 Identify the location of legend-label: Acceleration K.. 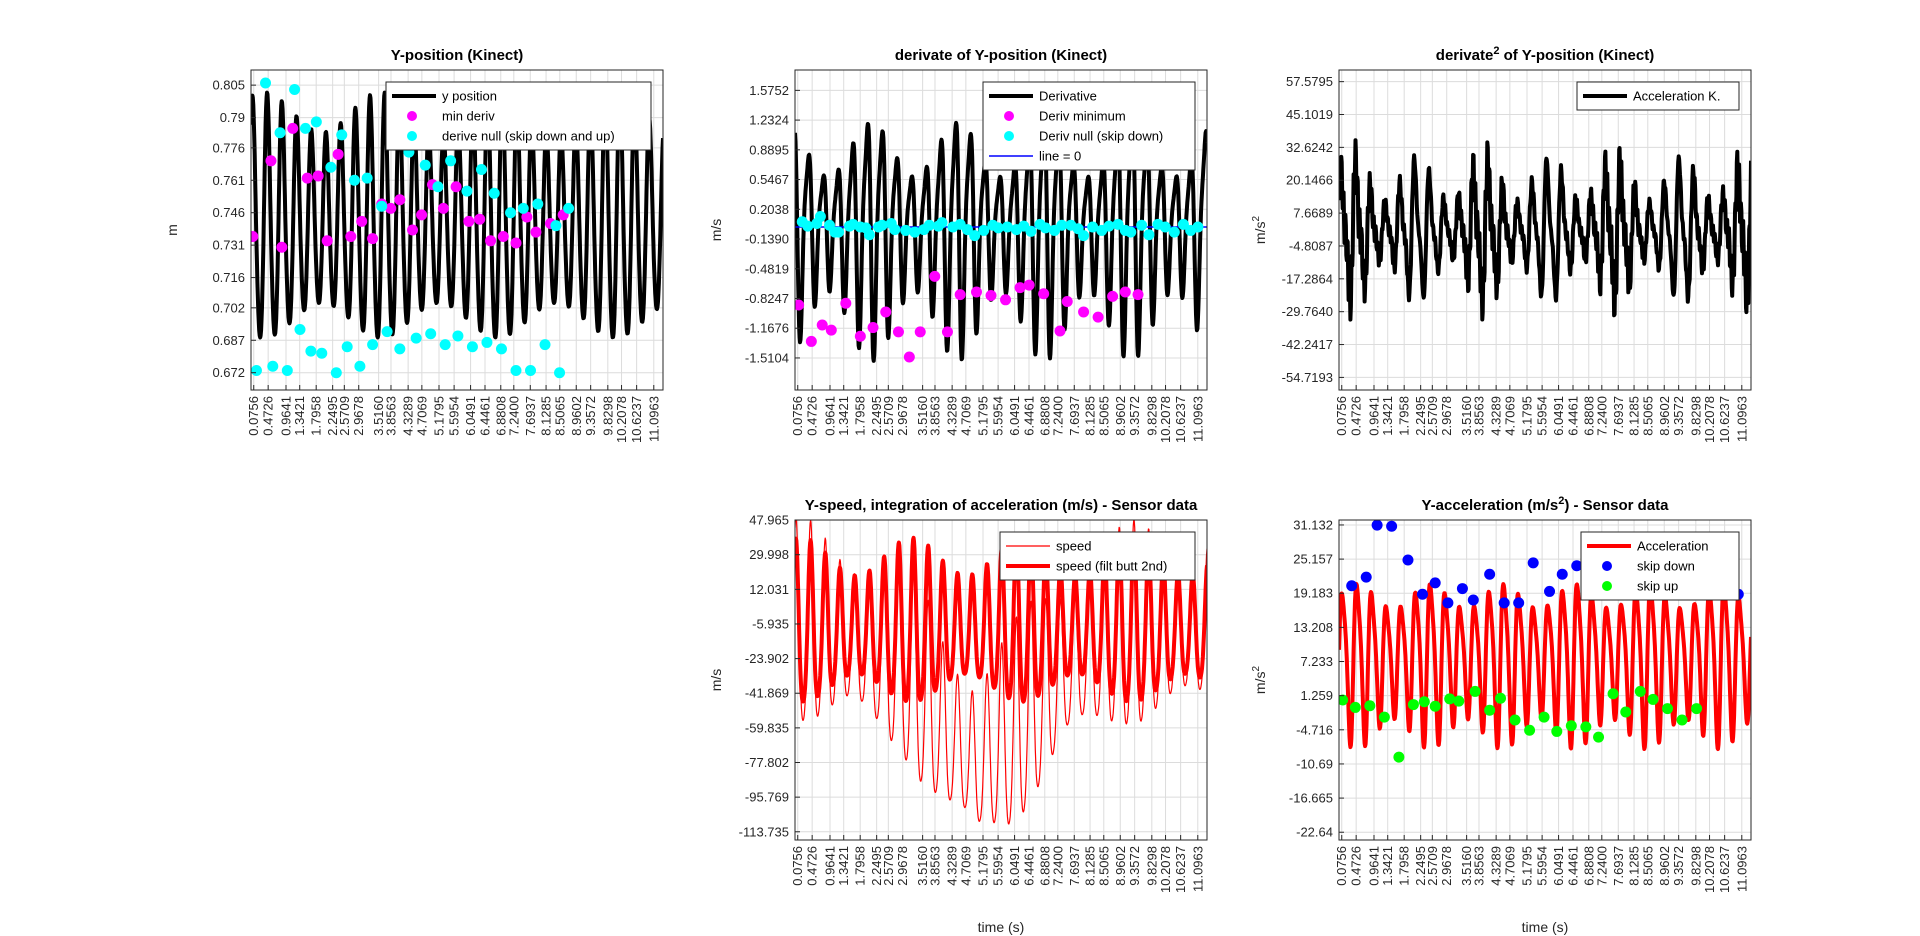
(1676, 96).